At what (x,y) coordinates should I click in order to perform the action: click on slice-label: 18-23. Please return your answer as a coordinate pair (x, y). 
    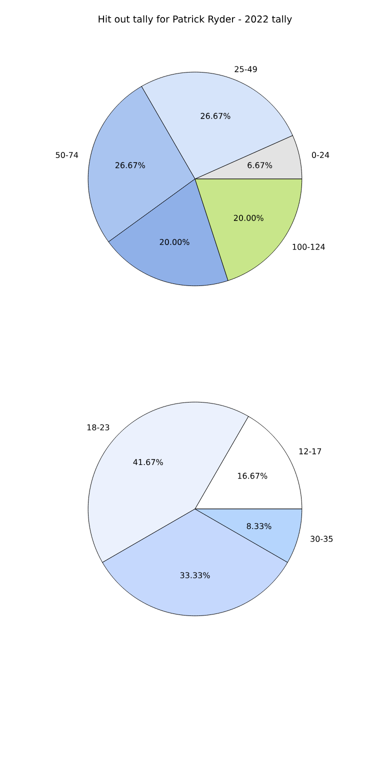
    Looking at the image, I should click on (98, 427).